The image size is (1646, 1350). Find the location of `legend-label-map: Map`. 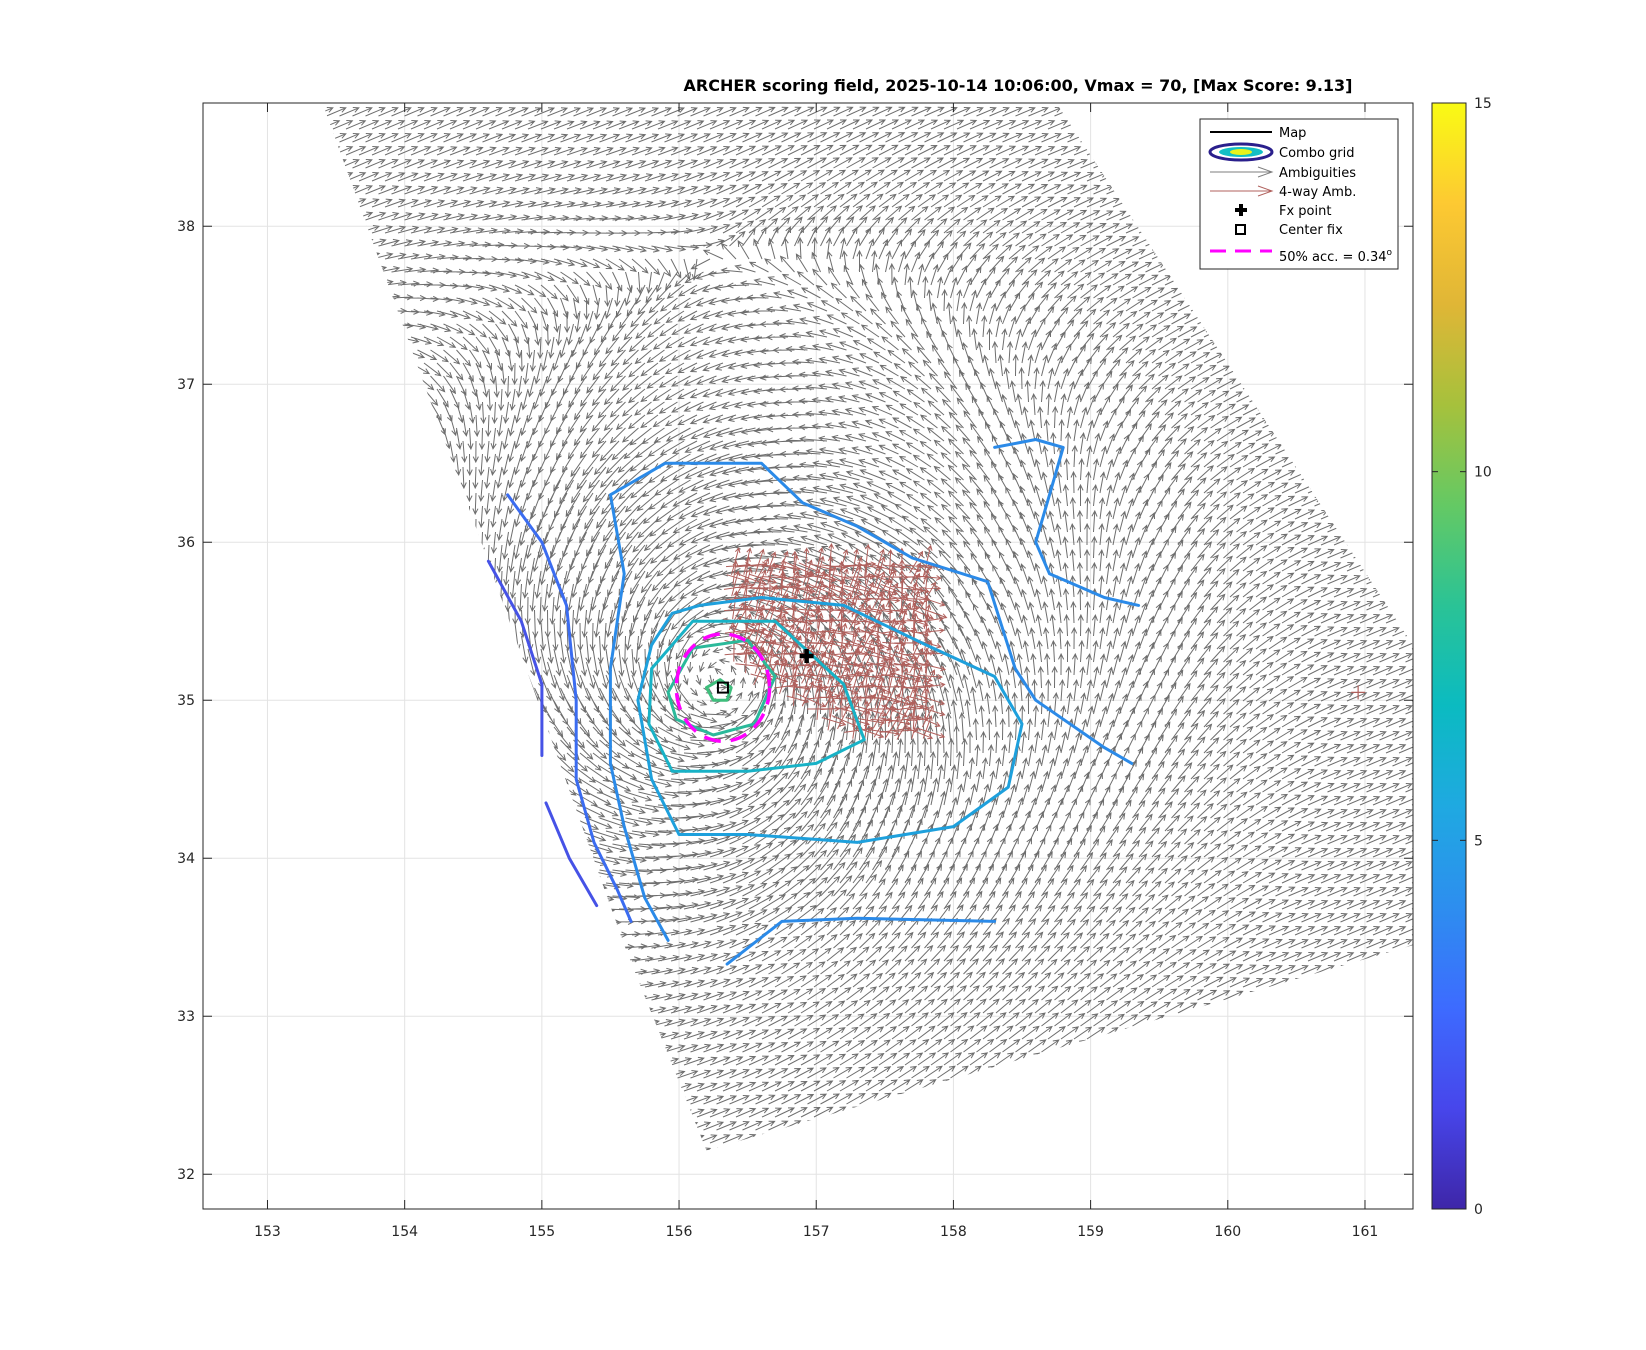

legend-label-map: Map is located at coordinates (1292, 133).